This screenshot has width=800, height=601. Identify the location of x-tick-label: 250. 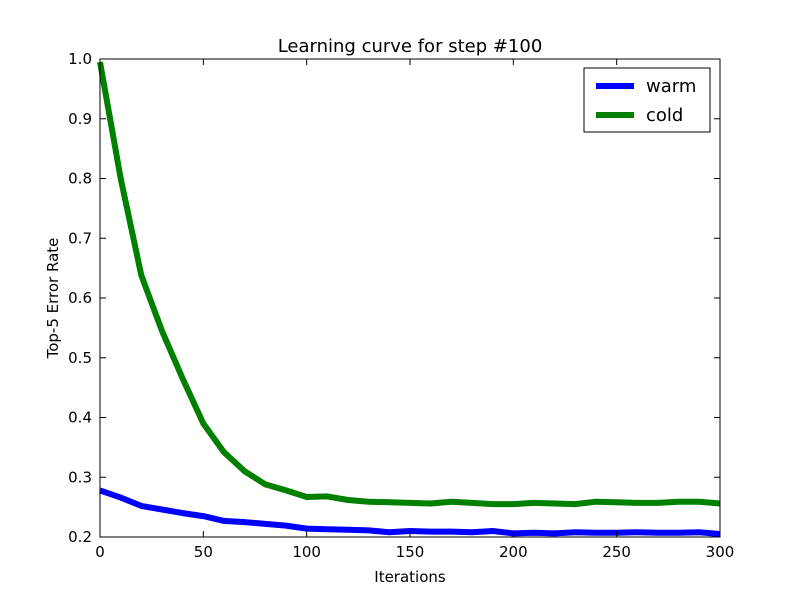
(616, 552).